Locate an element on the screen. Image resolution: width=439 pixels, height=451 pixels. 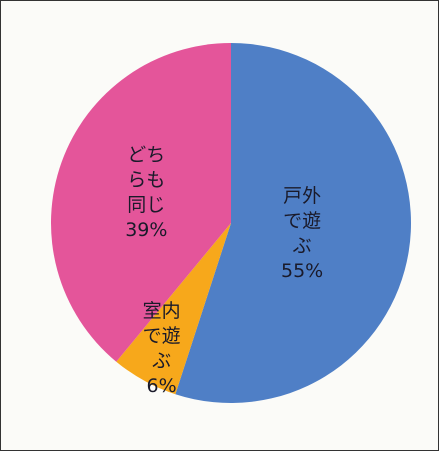
category-label: 室内で遊ぶ is located at coordinates (161, 336).